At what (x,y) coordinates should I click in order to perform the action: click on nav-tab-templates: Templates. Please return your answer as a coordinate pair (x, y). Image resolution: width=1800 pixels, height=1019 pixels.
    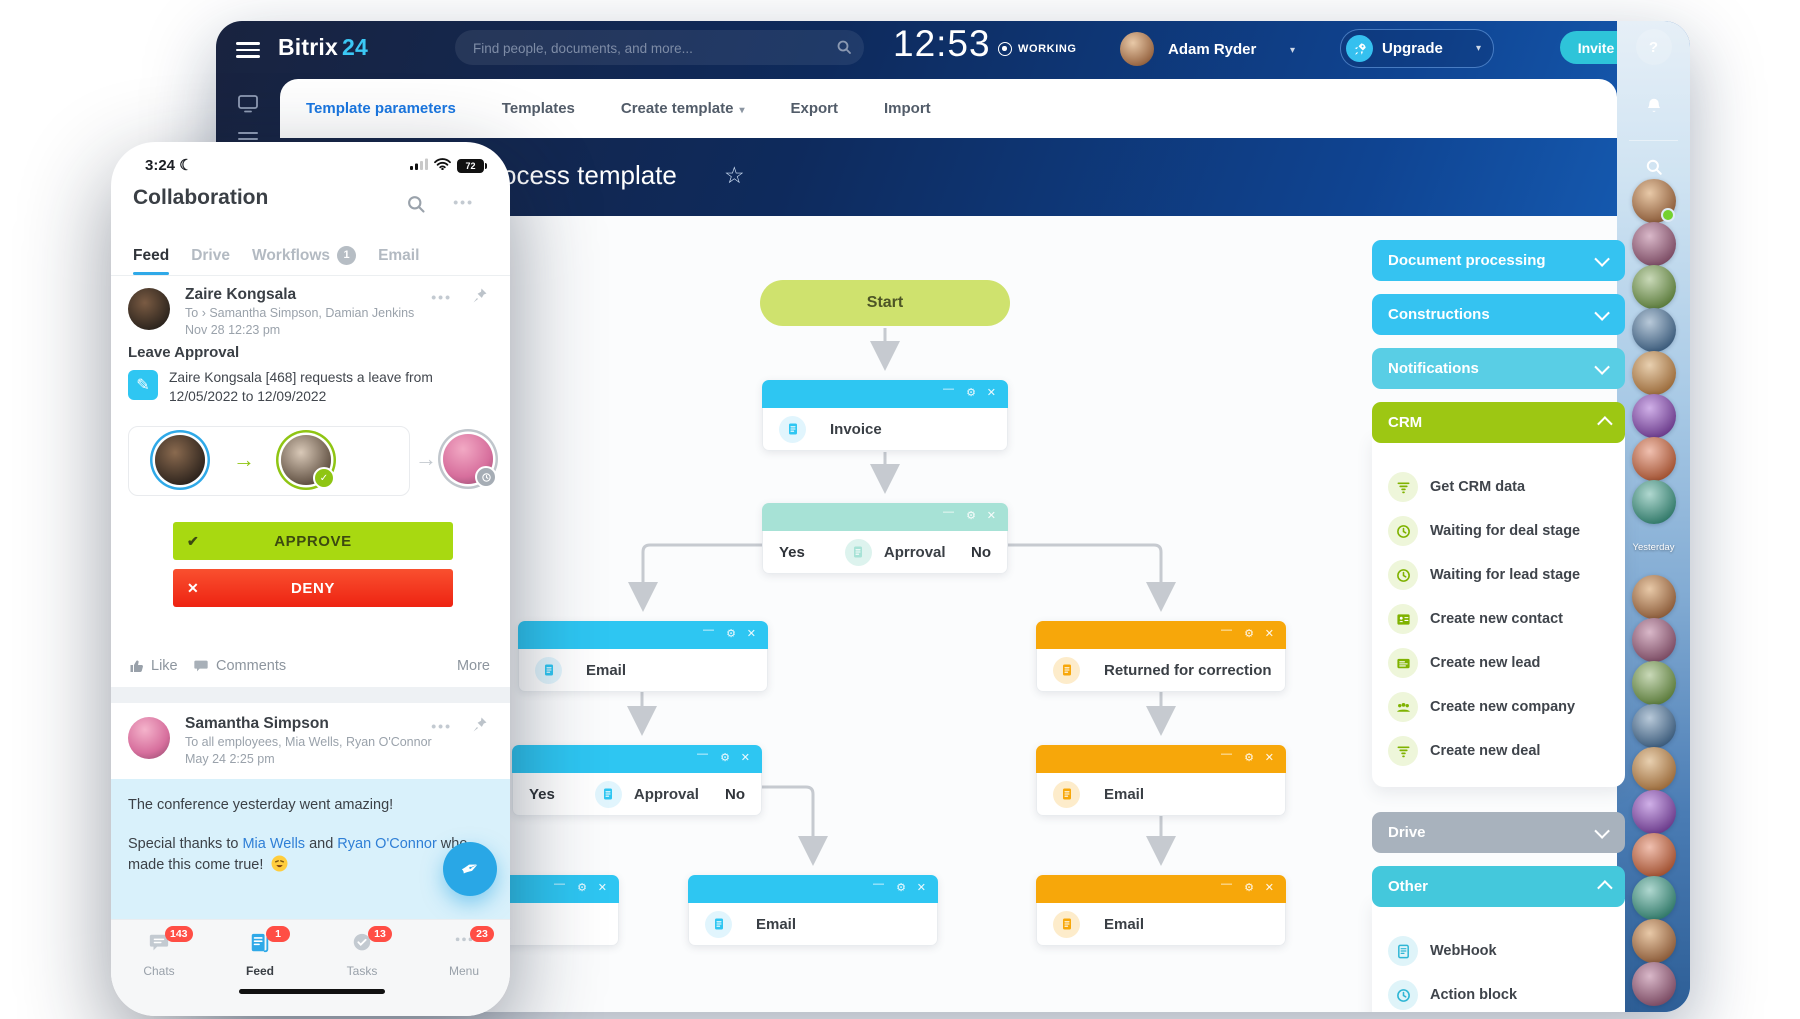
    Looking at the image, I should click on (538, 108).